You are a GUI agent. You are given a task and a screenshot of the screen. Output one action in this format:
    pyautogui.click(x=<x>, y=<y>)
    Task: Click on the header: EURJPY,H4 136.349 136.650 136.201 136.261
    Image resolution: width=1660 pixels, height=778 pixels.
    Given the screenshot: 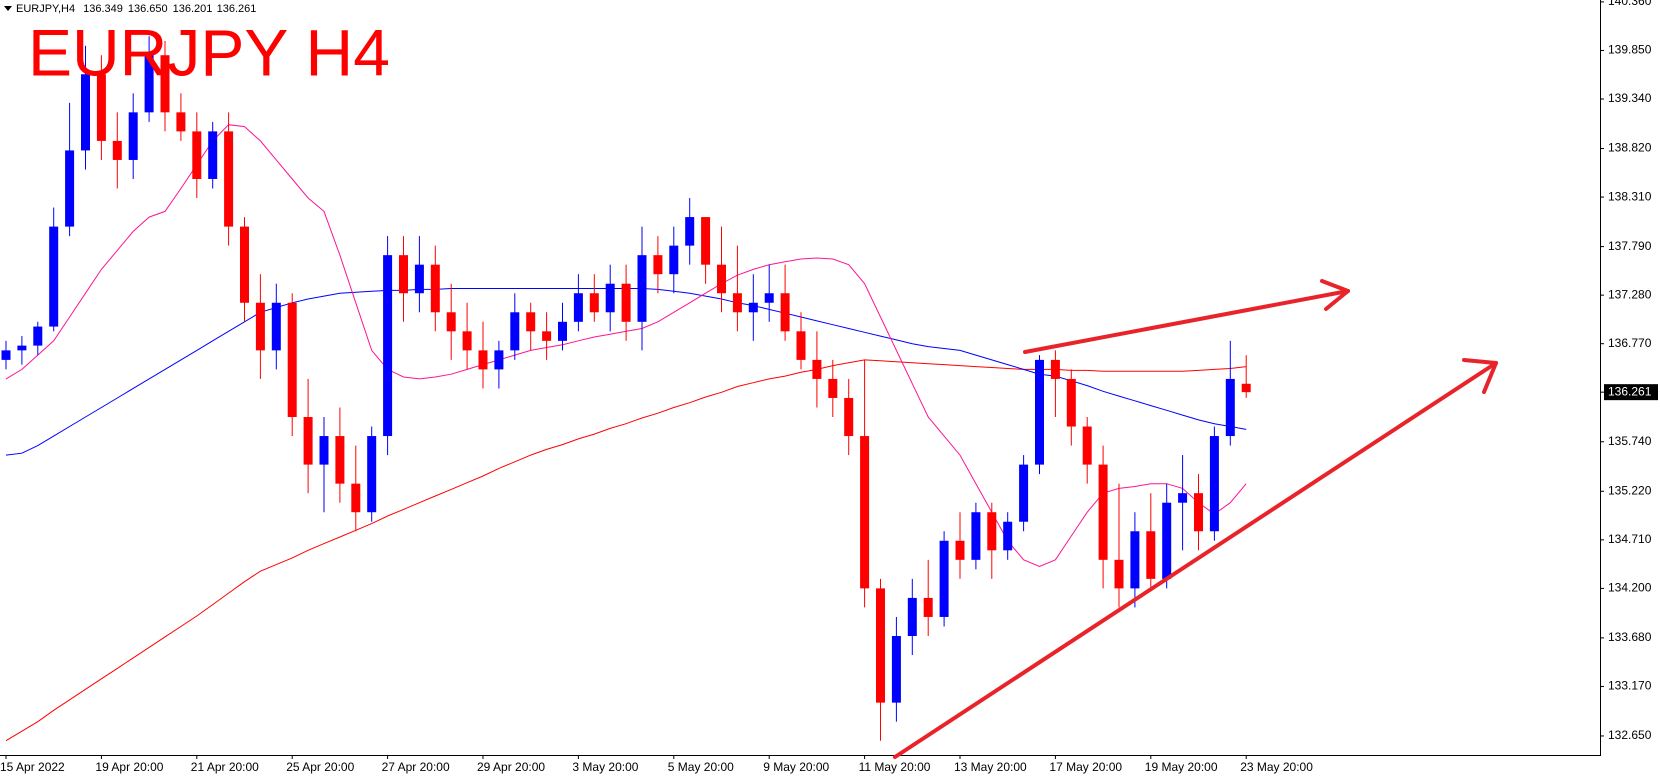 What is the action you would take?
    pyautogui.click(x=136, y=9)
    